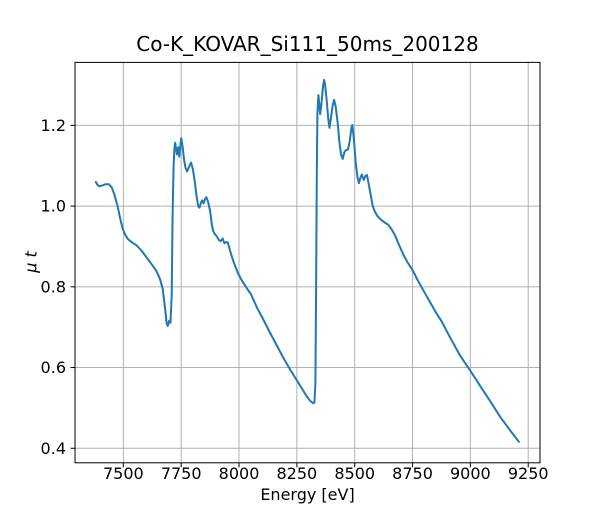 The width and height of the screenshot is (600, 520). I want to click on y-axis-label-text: μ t, so click(31, 262).